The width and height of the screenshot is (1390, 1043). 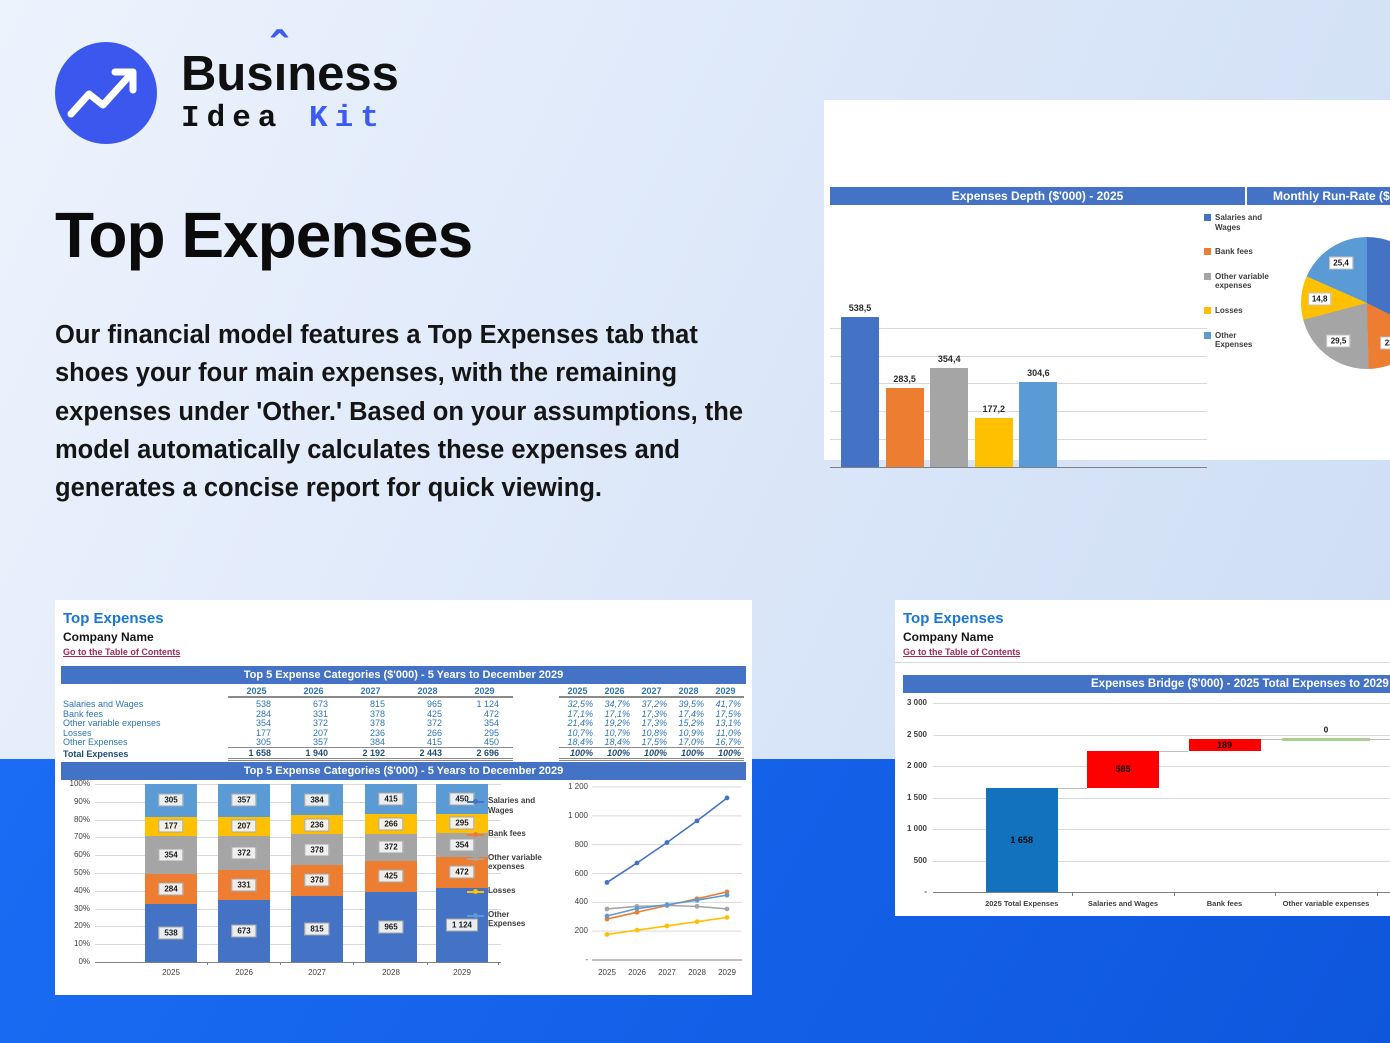 I want to click on divider-line, so click(x=1142, y=662).